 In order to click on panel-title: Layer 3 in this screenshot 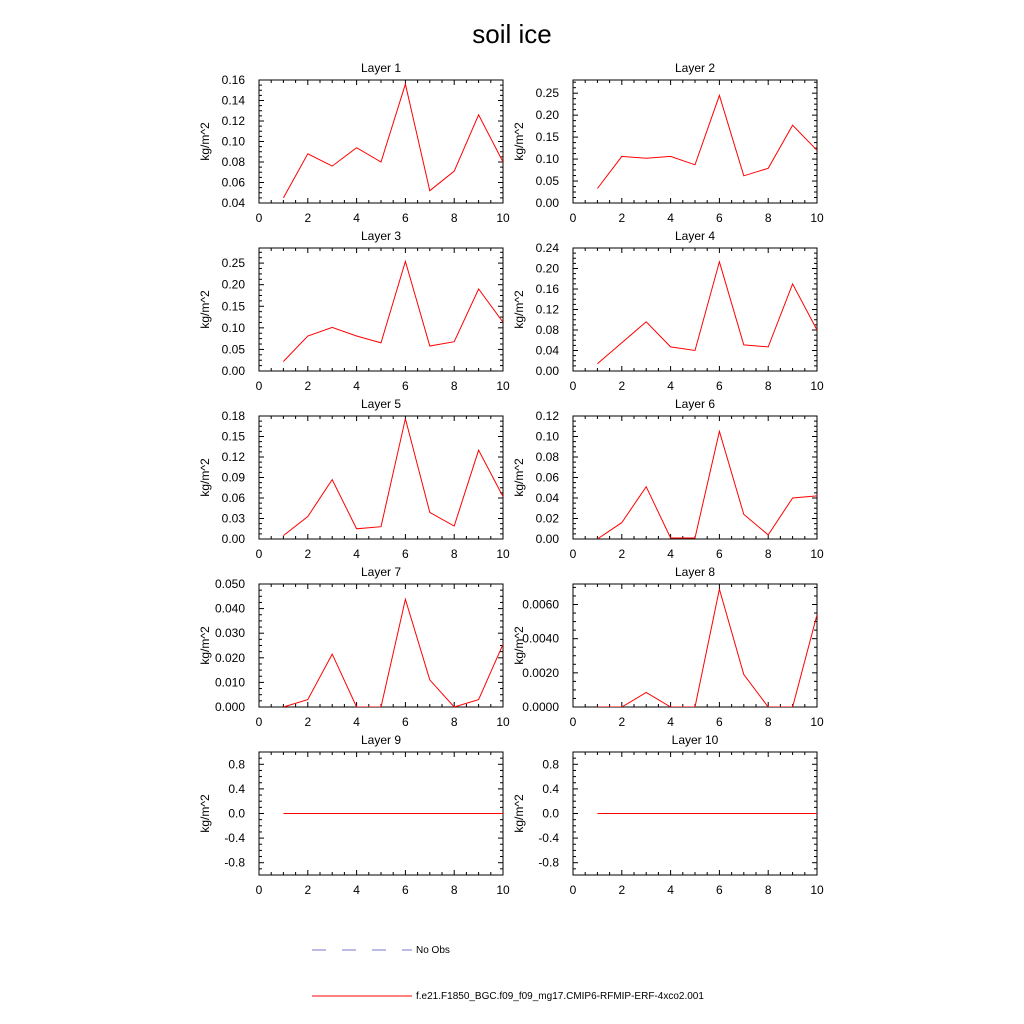, I will do `click(381, 236)`.